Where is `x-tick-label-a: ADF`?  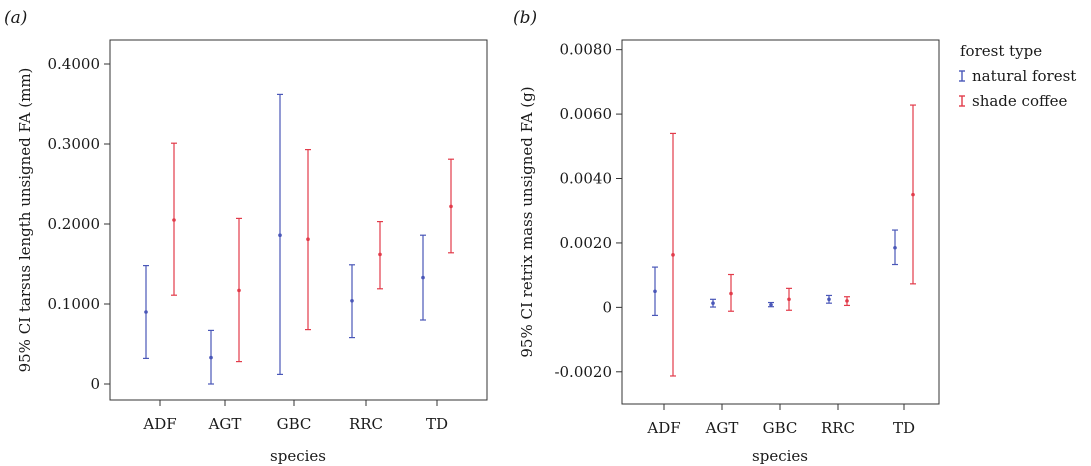 x-tick-label-a: ADF is located at coordinates (159, 424).